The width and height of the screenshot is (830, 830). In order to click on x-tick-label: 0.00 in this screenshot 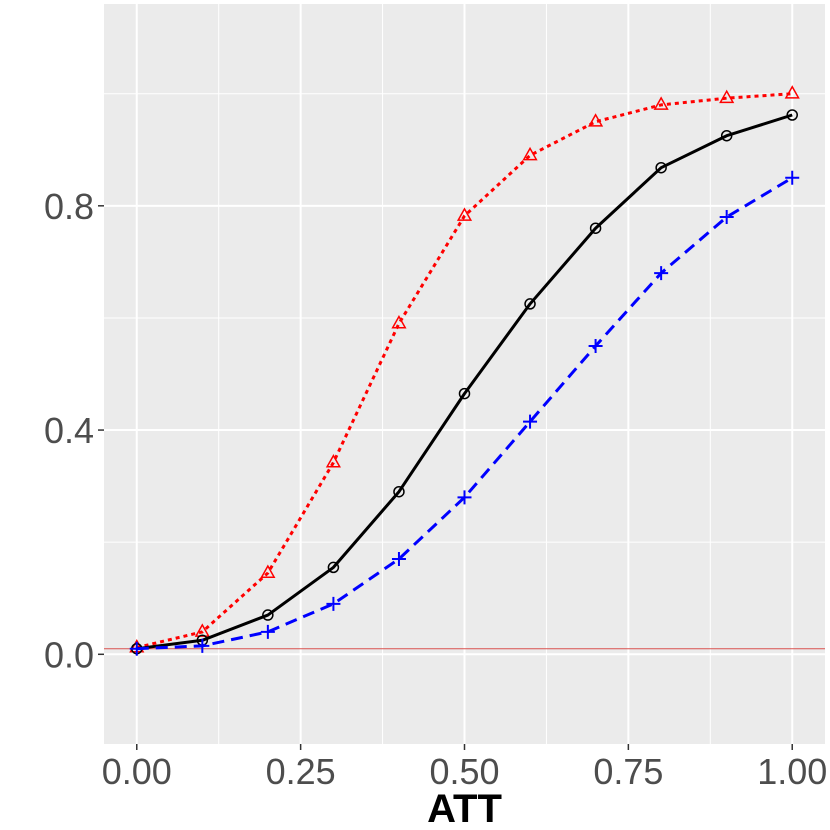, I will do `click(137, 771)`.